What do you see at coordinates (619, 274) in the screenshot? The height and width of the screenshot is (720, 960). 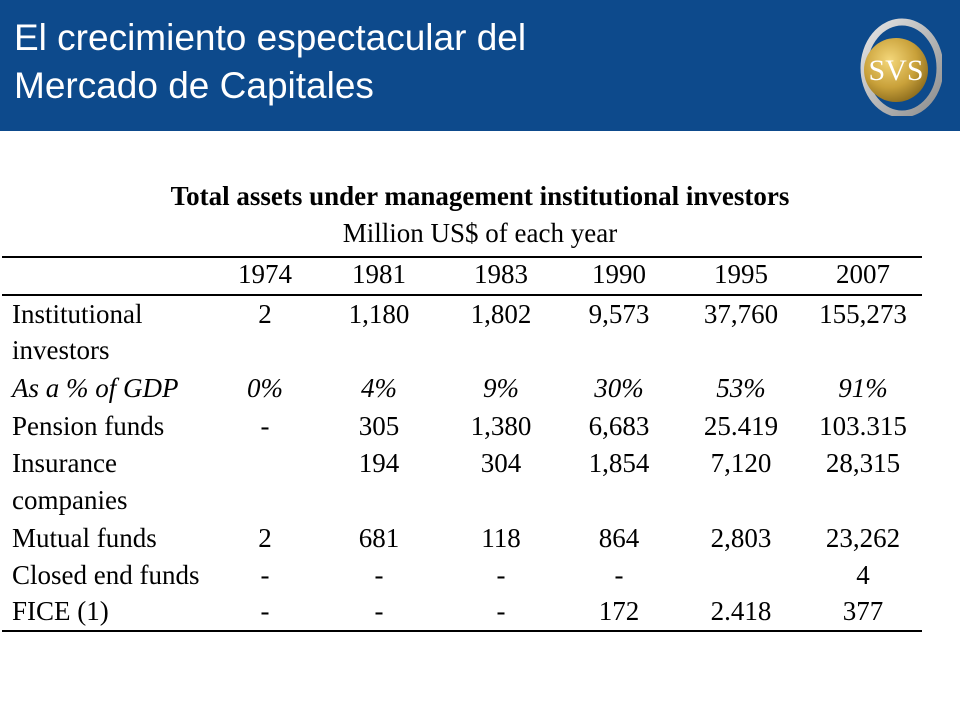 I see `year-header: 1990` at bounding box center [619, 274].